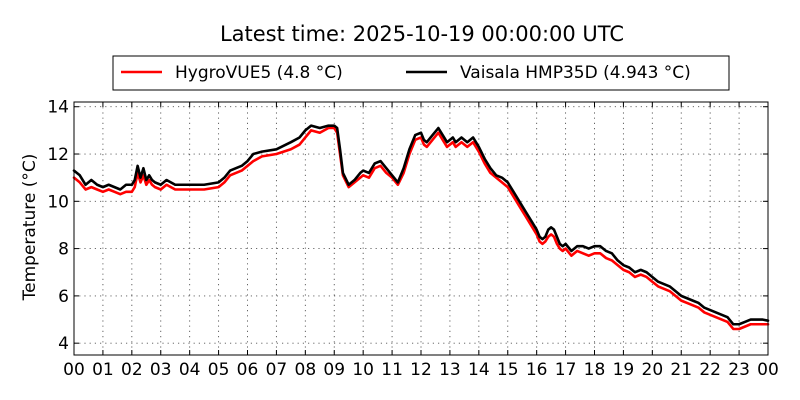 This screenshot has width=800, height=400. What do you see at coordinates (334, 370) in the screenshot?
I see `x-tick-label: 09` at bounding box center [334, 370].